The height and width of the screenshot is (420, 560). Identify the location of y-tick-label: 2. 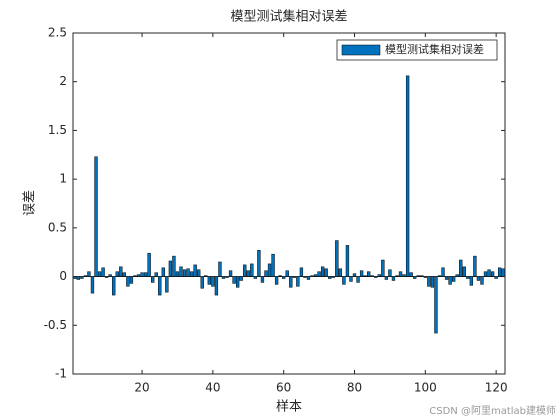
(63, 81).